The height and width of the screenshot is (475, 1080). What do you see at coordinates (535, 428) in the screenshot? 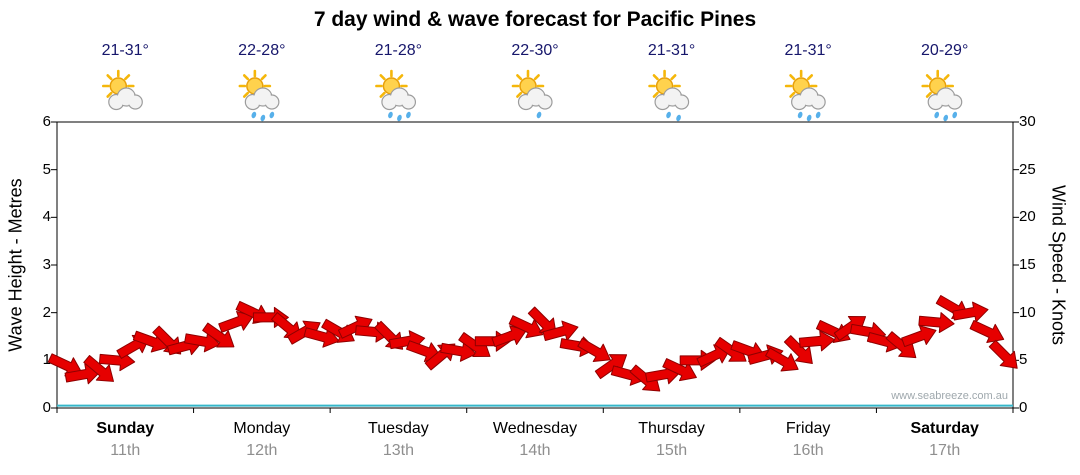
I see `day-label: Wednesday` at bounding box center [535, 428].